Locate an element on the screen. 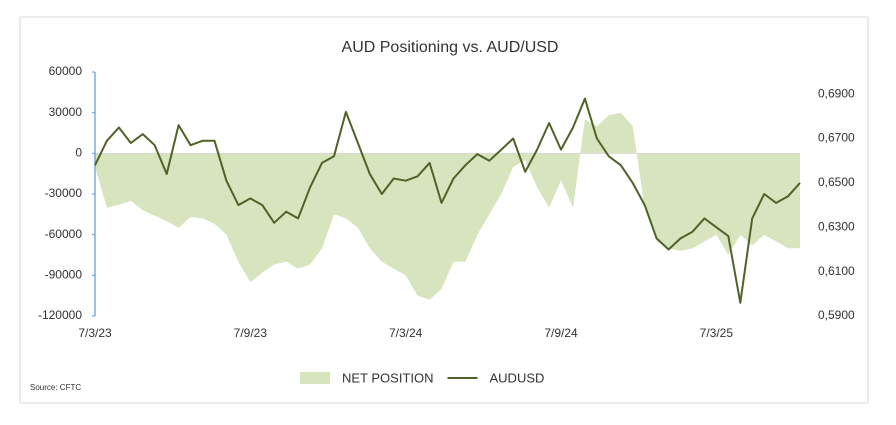 Image resolution: width=896 pixels, height=425 pixels. x-tick-label: 7/9/23 is located at coordinates (251, 333).